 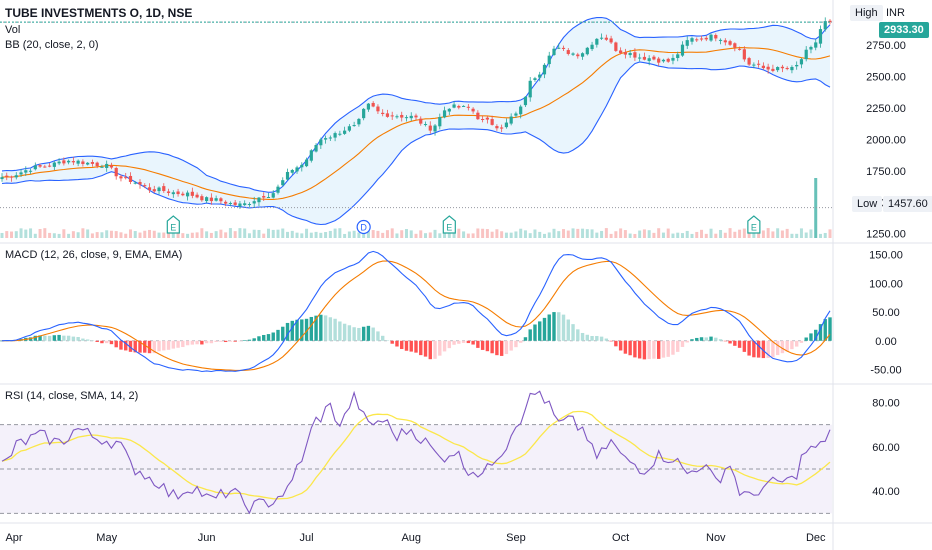 What do you see at coordinates (94, 255) in the screenshot?
I see `macd-legend: MACD (12, 26, close, 9, EMA, EMA)` at bounding box center [94, 255].